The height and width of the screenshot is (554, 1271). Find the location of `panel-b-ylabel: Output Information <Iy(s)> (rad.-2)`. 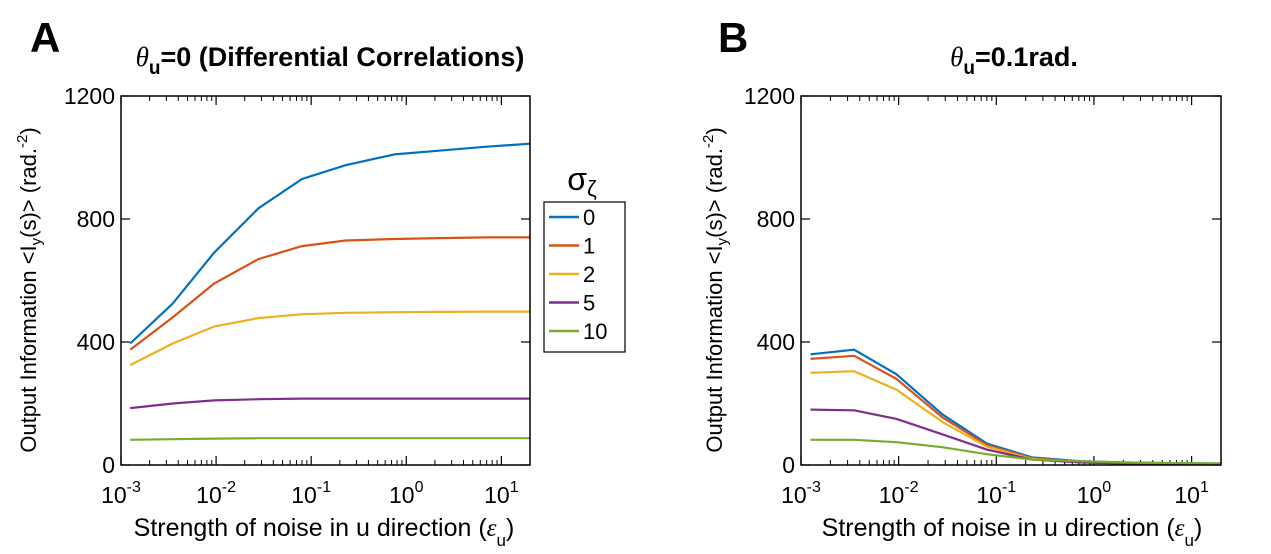

panel-b-ylabel: Output Information <Iy(s)> (rad.-2) is located at coordinates (715, 289).